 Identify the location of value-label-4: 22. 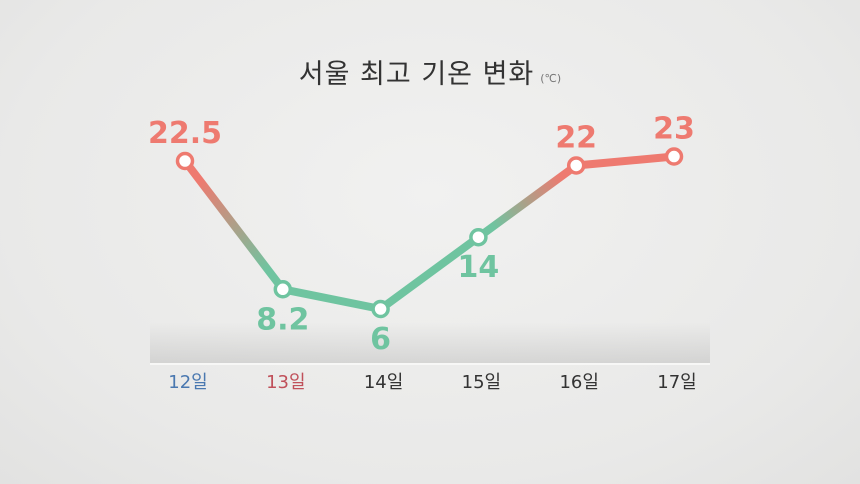
(576, 137).